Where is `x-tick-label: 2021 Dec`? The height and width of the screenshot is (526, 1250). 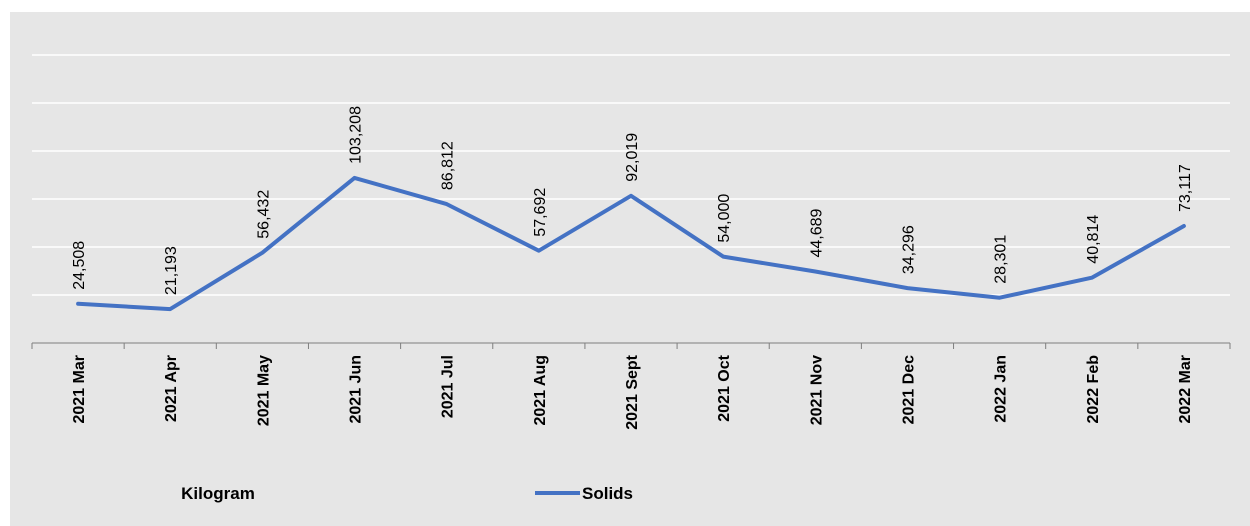
x-tick-label: 2021 Dec is located at coordinates (908, 389).